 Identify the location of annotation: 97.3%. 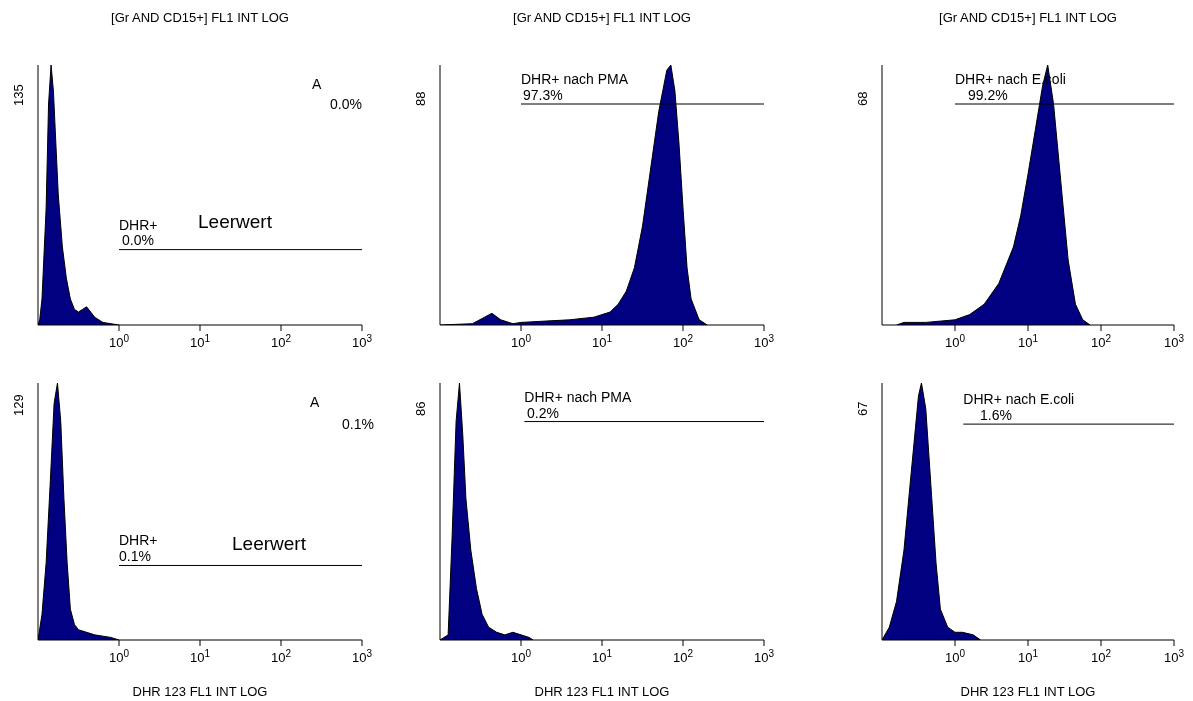
(543, 95).